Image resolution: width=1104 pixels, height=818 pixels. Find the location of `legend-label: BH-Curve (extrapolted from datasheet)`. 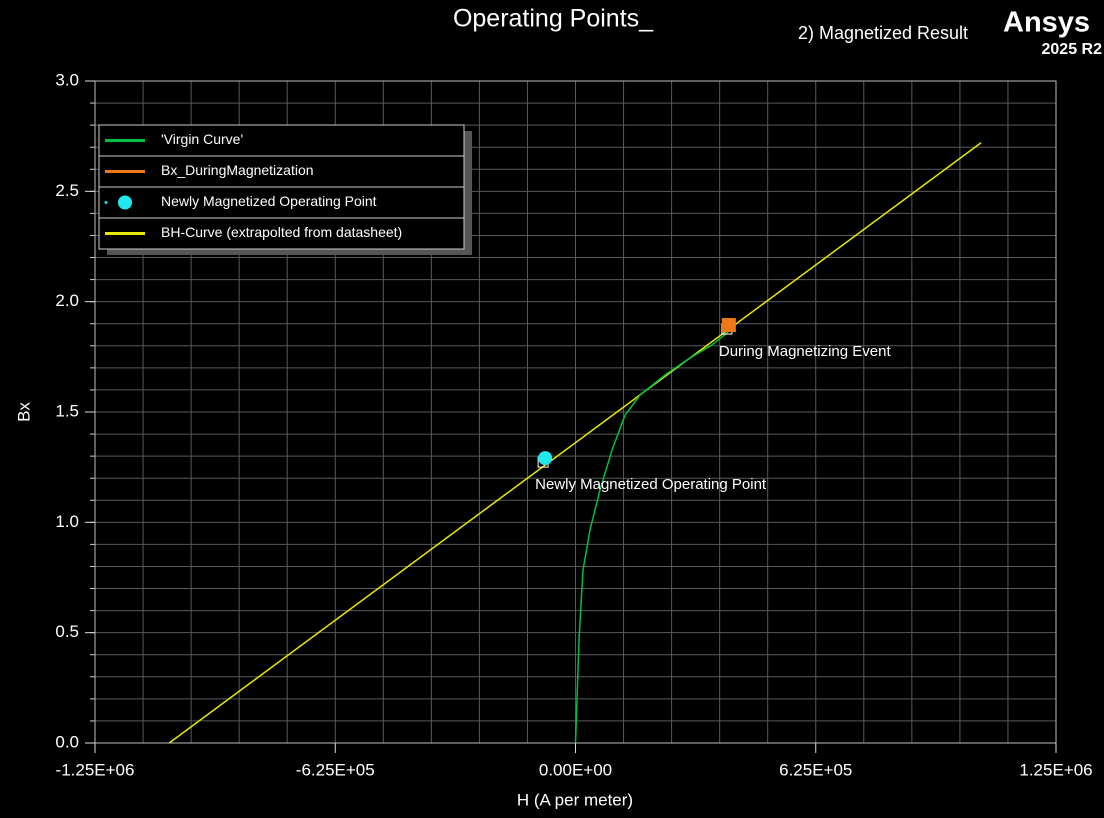

legend-label: BH-Curve (extrapolted from datasheet) is located at coordinates (281, 232).